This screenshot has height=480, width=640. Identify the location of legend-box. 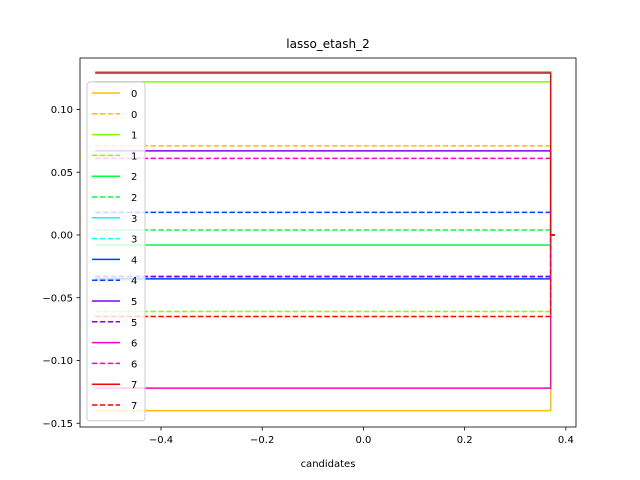
(116, 251).